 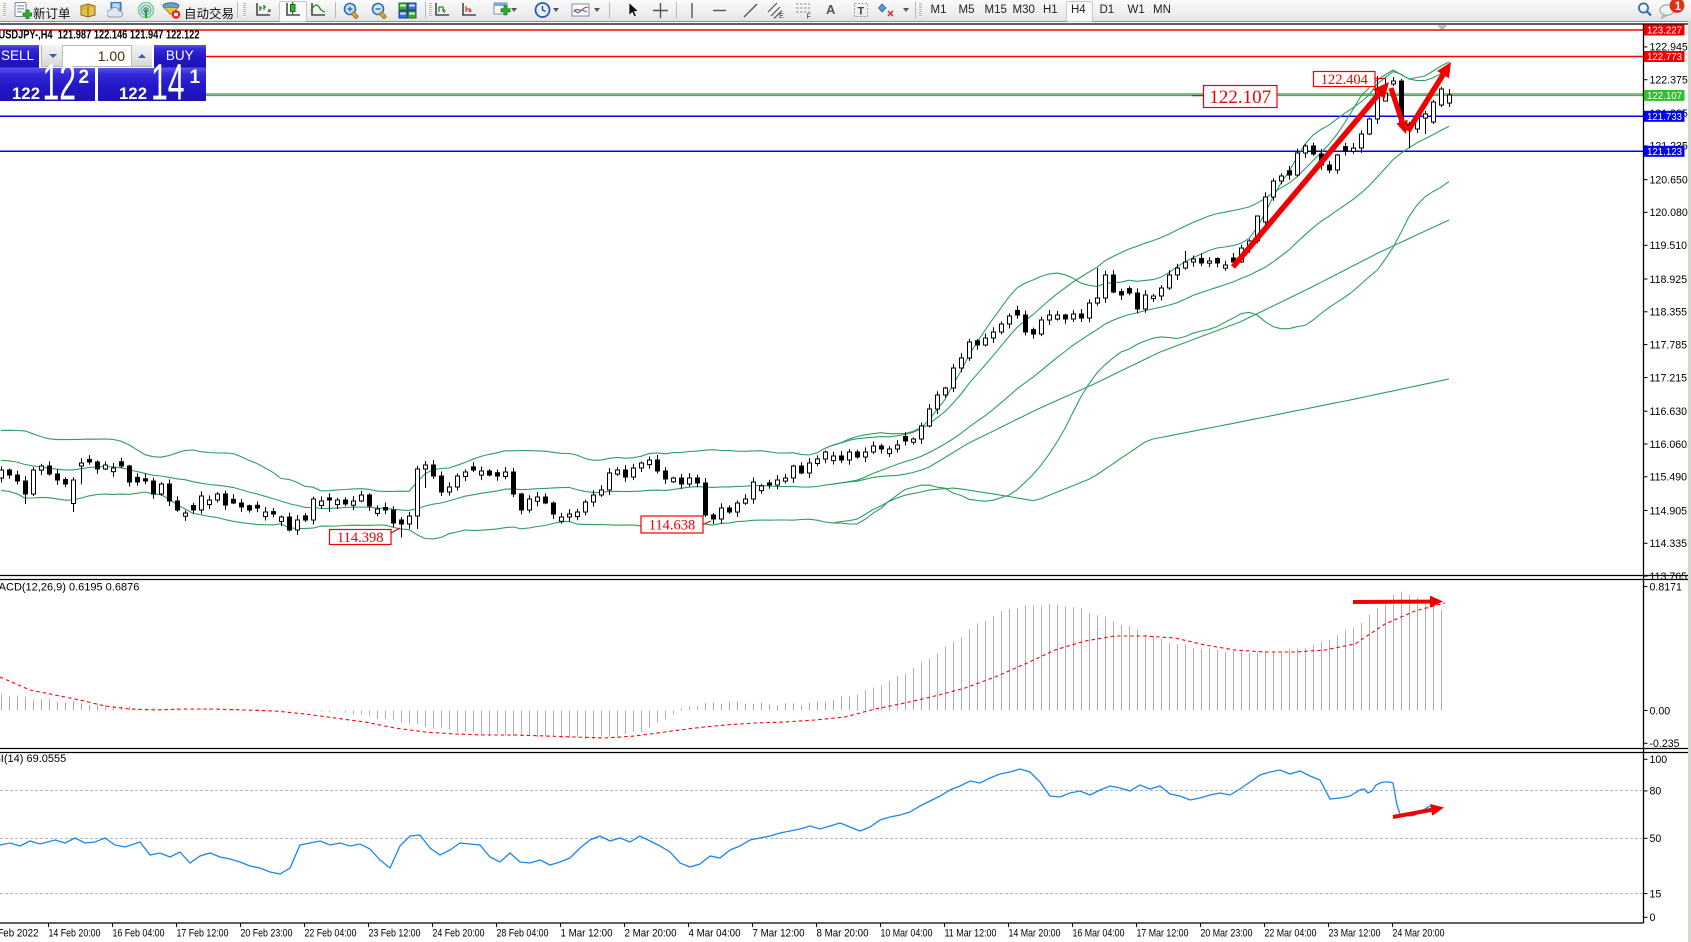 What do you see at coordinates (1669, 345) in the screenshot?
I see `svg-text: 117.785` at bounding box center [1669, 345].